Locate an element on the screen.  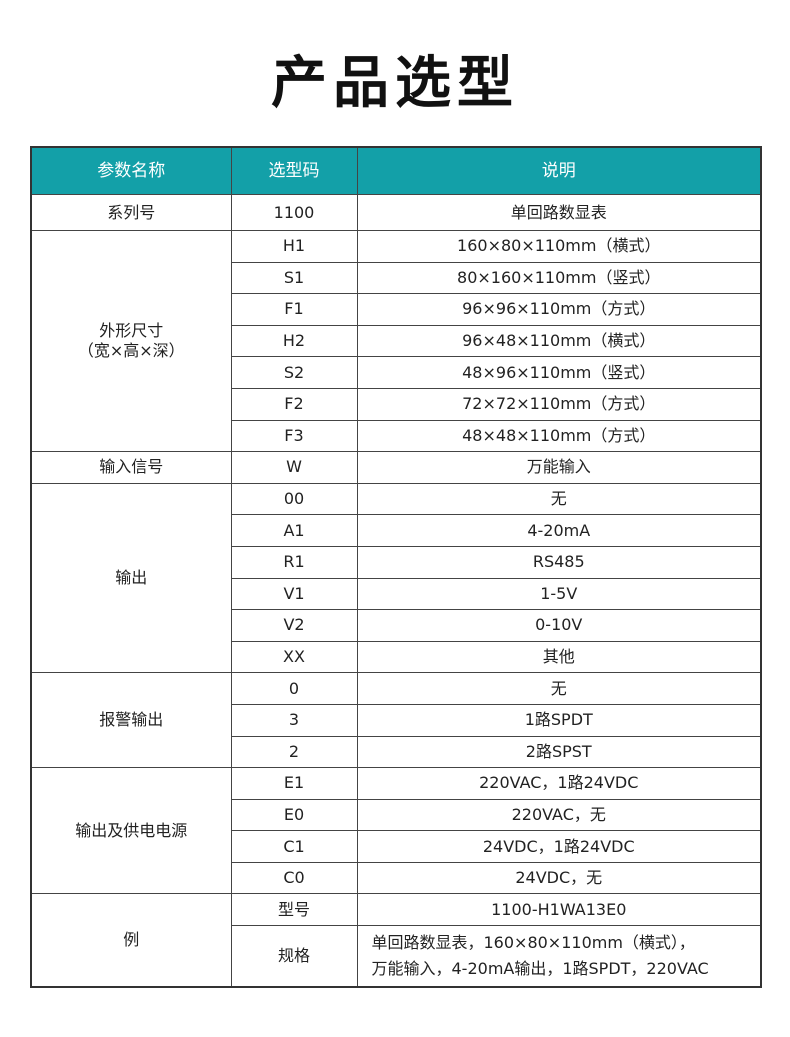
desc-cell: 220VAC，无 is located at coordinates (559, 815).